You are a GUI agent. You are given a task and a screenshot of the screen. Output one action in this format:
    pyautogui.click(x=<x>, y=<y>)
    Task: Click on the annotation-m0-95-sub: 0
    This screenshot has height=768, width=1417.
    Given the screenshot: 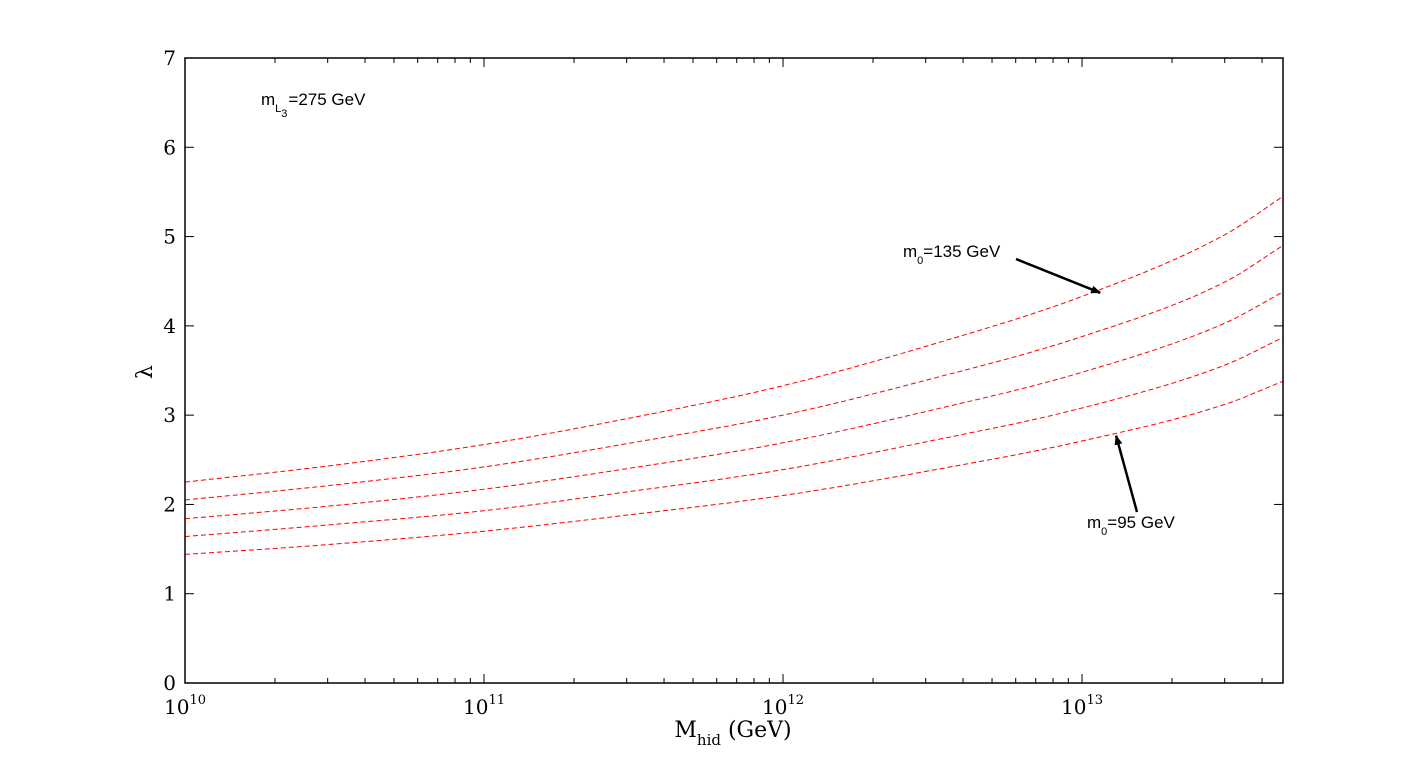 What is the action you would take?
    pyautogui.click(x=1104, y=532)
    